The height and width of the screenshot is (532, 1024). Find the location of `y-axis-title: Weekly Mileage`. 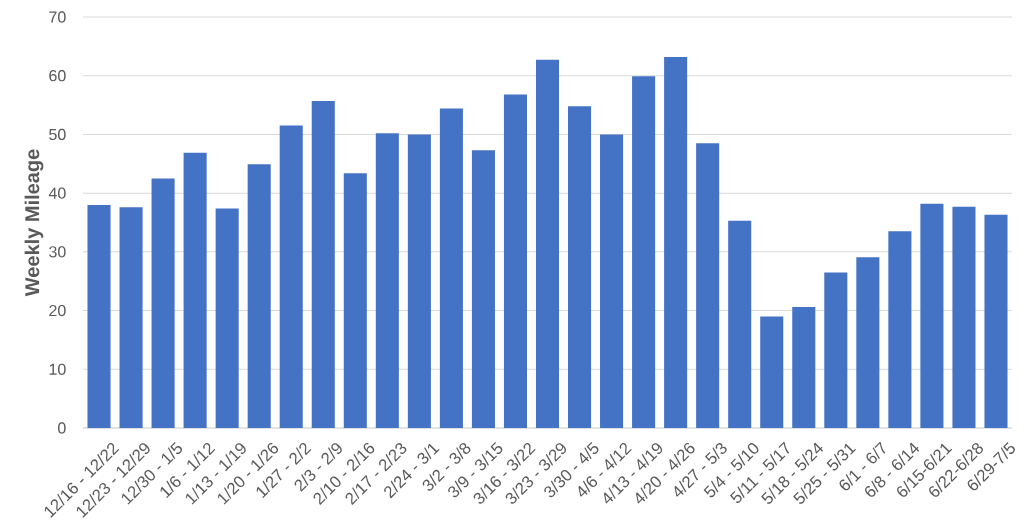

y-axis-title: Weekly Mileage is located at coordinates (34, 223).